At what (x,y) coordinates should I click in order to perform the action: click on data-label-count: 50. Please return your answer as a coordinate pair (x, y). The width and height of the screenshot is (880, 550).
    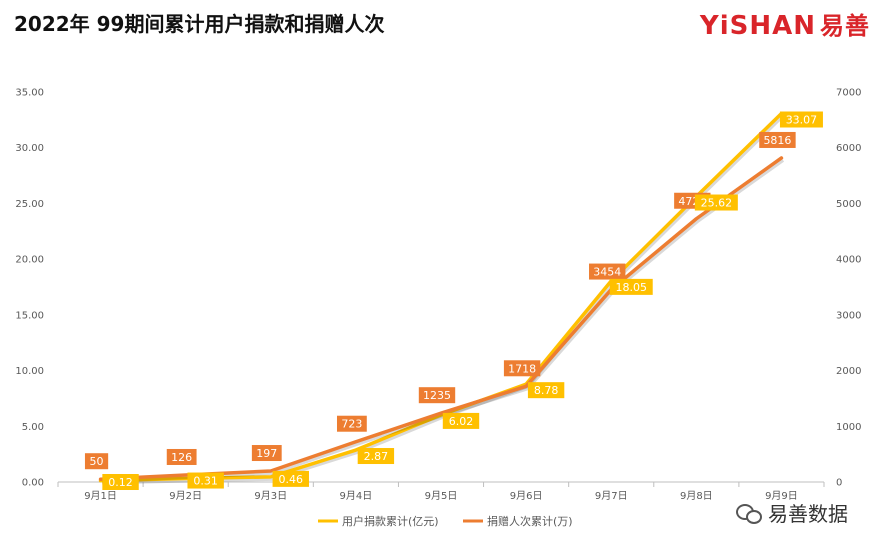
    Looking at the image, I should click on (97, 461).